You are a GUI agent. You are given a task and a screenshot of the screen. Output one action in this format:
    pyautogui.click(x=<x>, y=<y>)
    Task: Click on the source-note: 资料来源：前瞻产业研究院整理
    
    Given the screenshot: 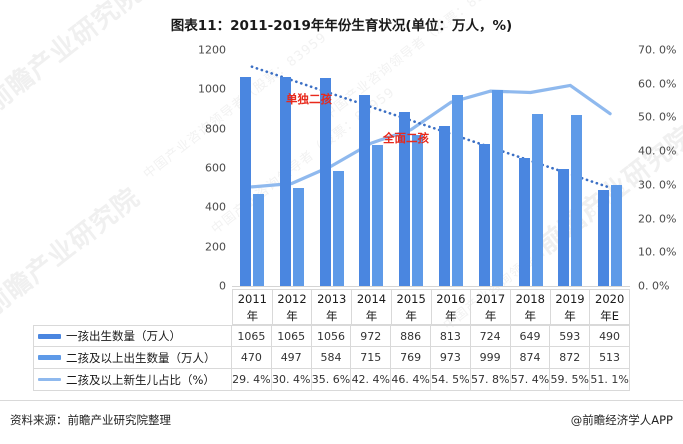 What is the action you would take?
    pyautogui.click(x=90, y=420)
    